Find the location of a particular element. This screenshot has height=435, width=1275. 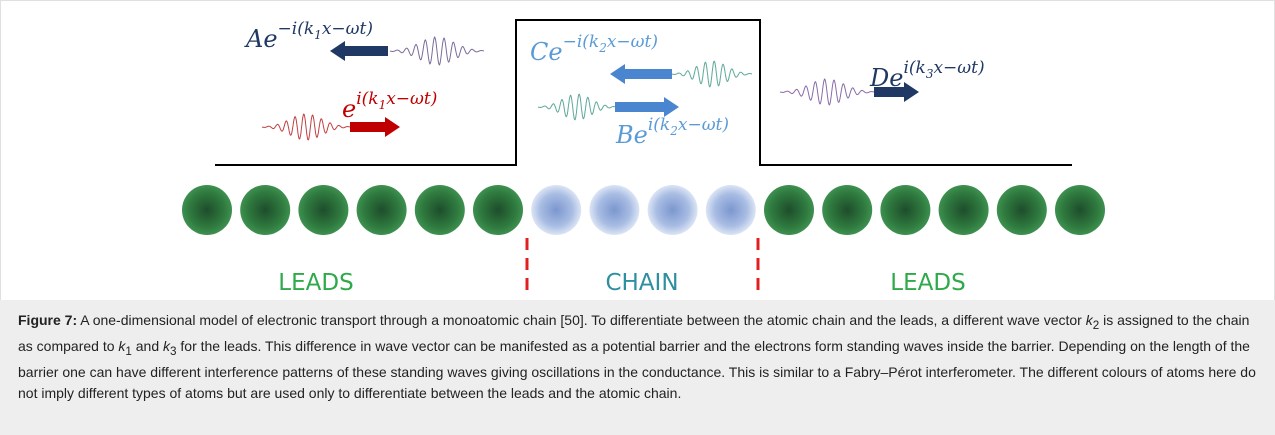

wave-packet-chain-reflected is located at coordinates (712, 74).